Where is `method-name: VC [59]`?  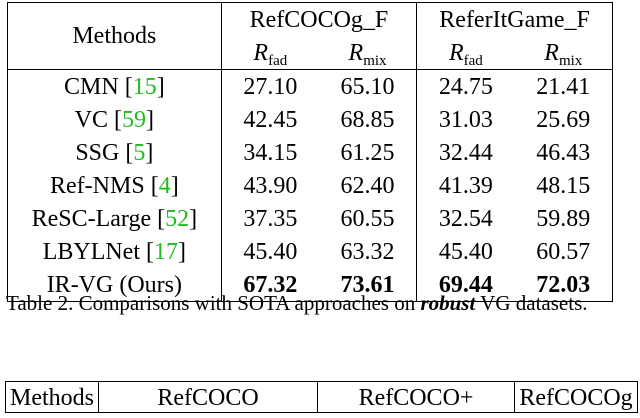
method-name: VC [59] is located at coordinates (114, 119).